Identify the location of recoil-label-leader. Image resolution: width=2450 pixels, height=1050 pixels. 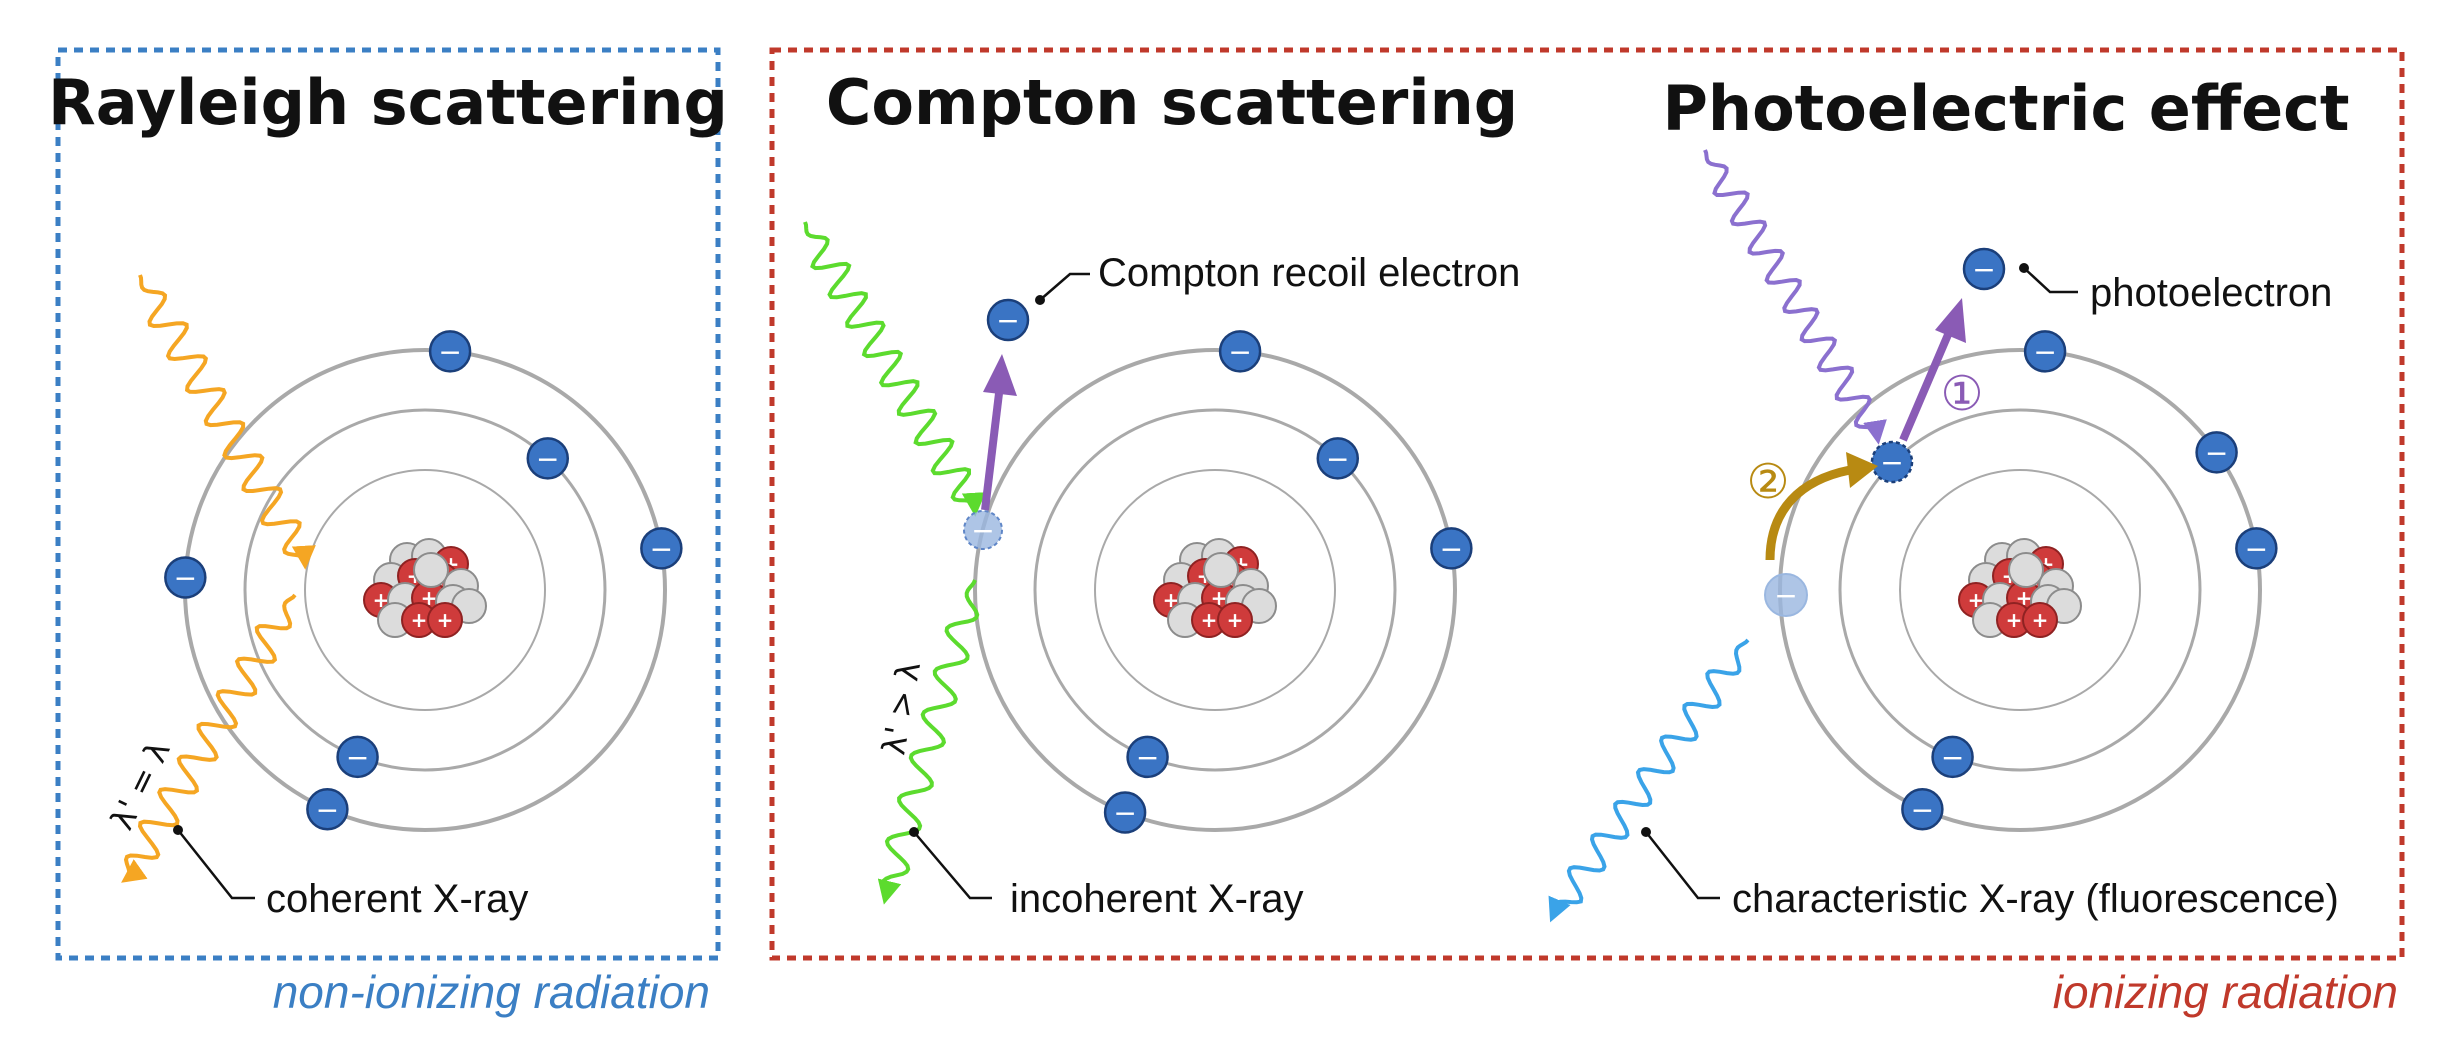
(1064, 286).